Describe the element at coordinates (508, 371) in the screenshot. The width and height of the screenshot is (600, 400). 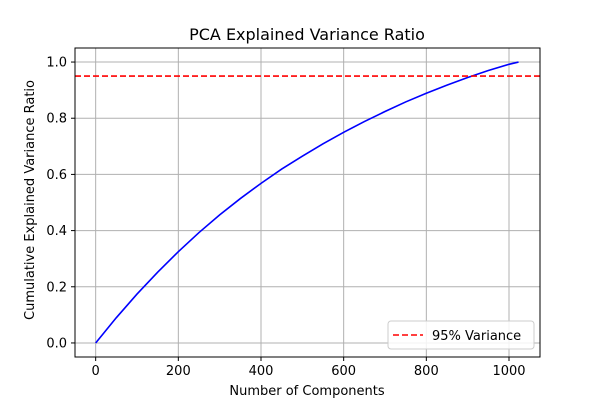
I see `x-tick-label: 1000` at that location.